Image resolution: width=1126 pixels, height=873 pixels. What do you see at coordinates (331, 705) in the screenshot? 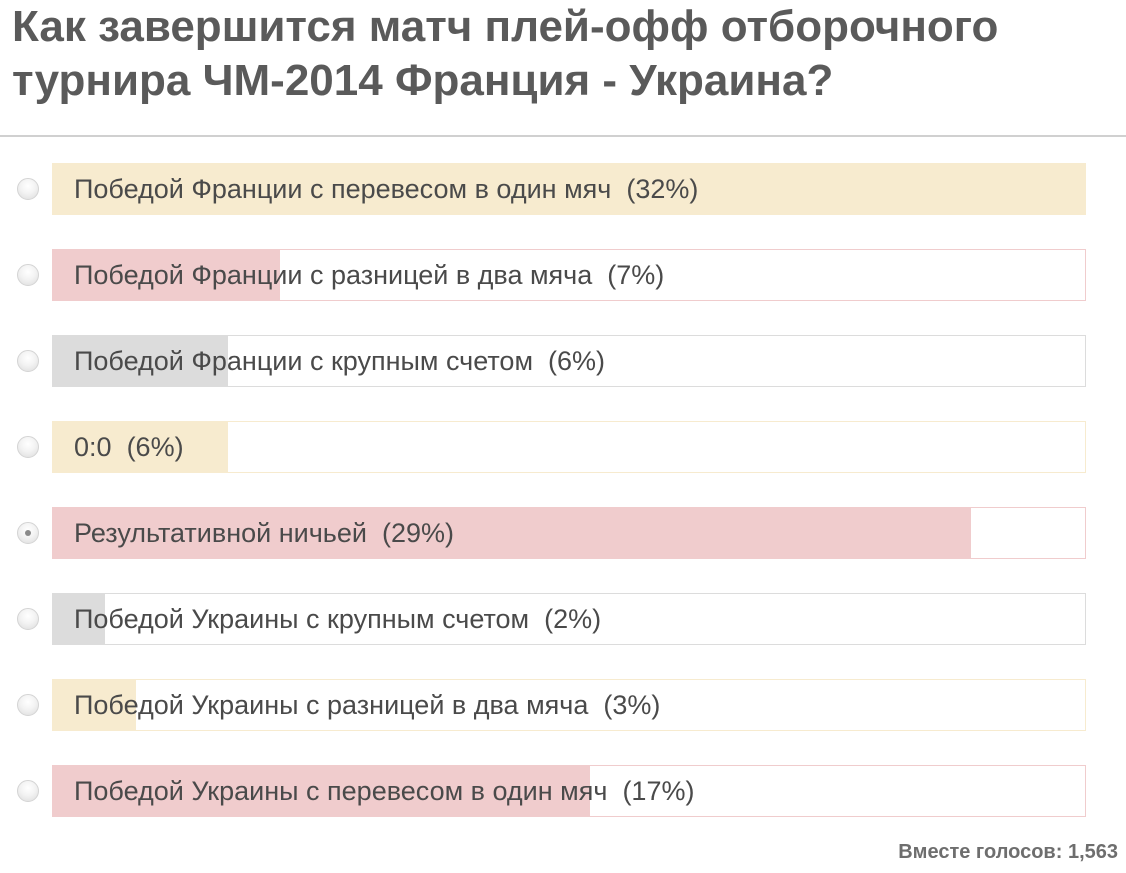
I see `option-text: Победой Украины с разницей в два мяча` at bounding box center [331, 705].